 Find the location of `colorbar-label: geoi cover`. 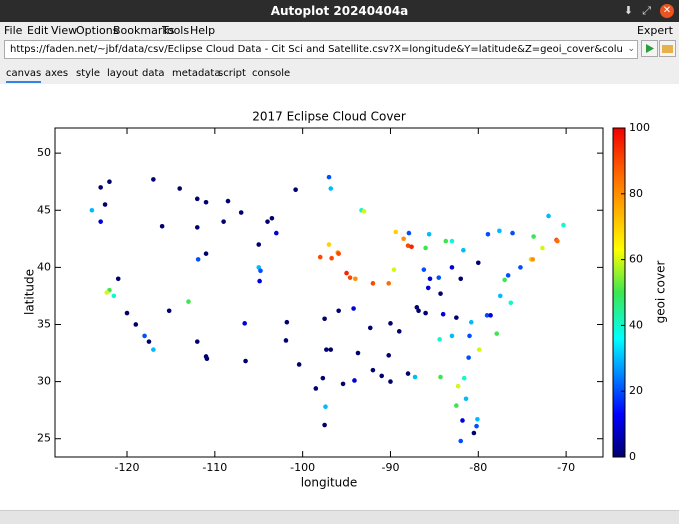

colorbar-label: geoi cover is located at coordinates (661, 292).